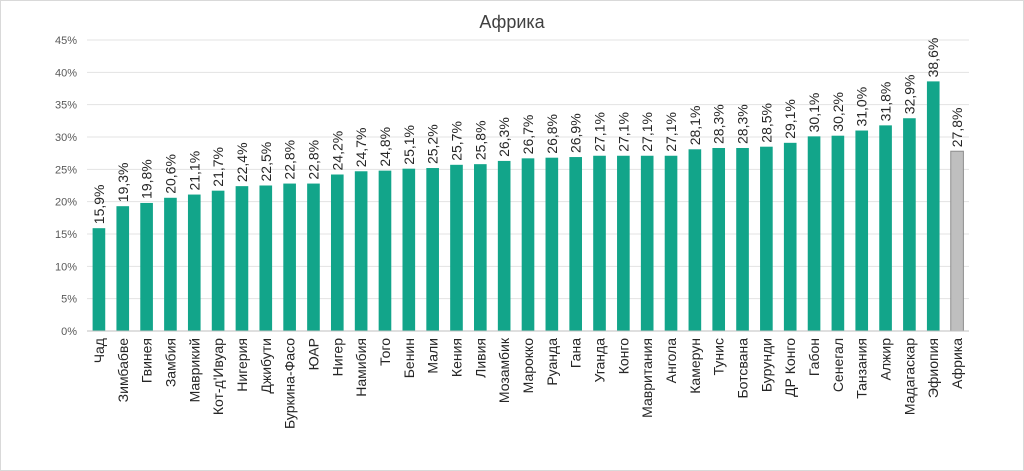  Describe the element at coordinates (480, 358) in the screenshot. I see `x-tick-label: Ливия` at that location.